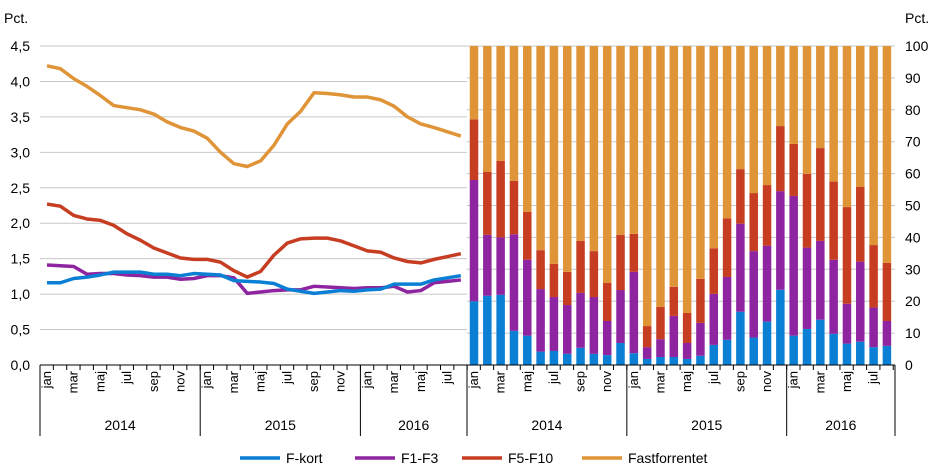  I want to click on right-y-tick-label: 30, so click(913, 269).